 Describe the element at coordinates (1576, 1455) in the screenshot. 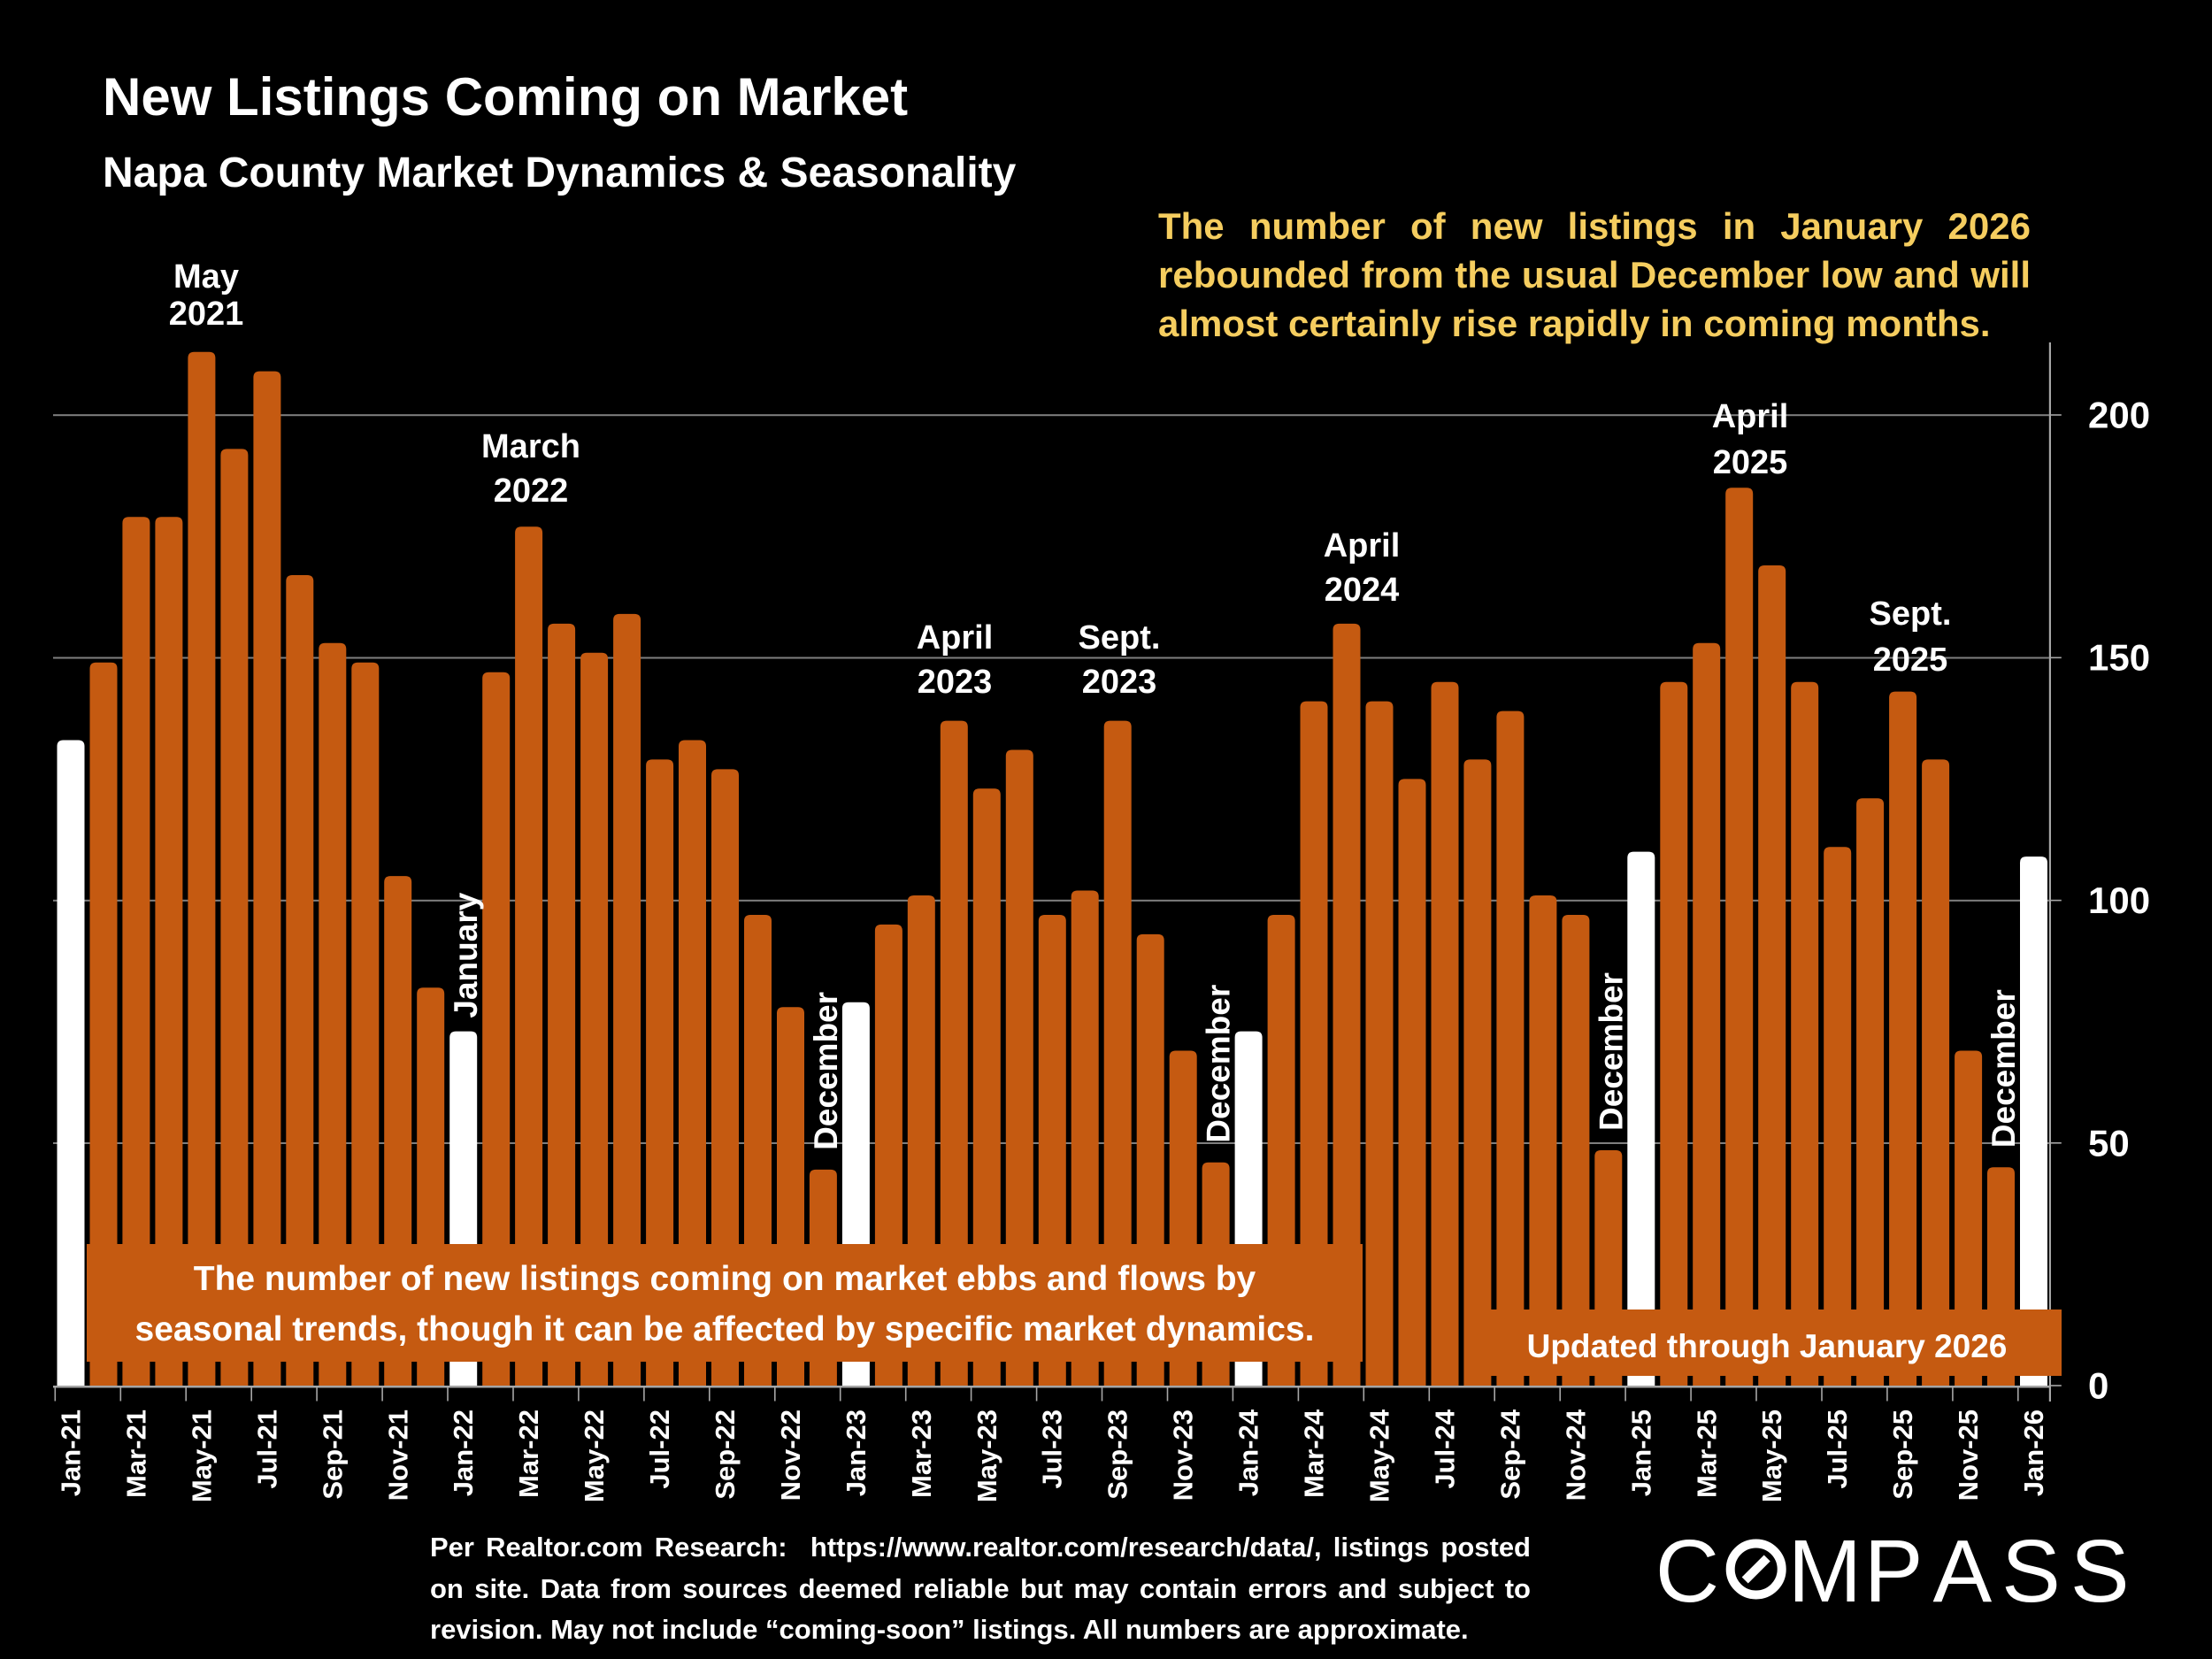

I see `svg-text: Nov-24` at that location.